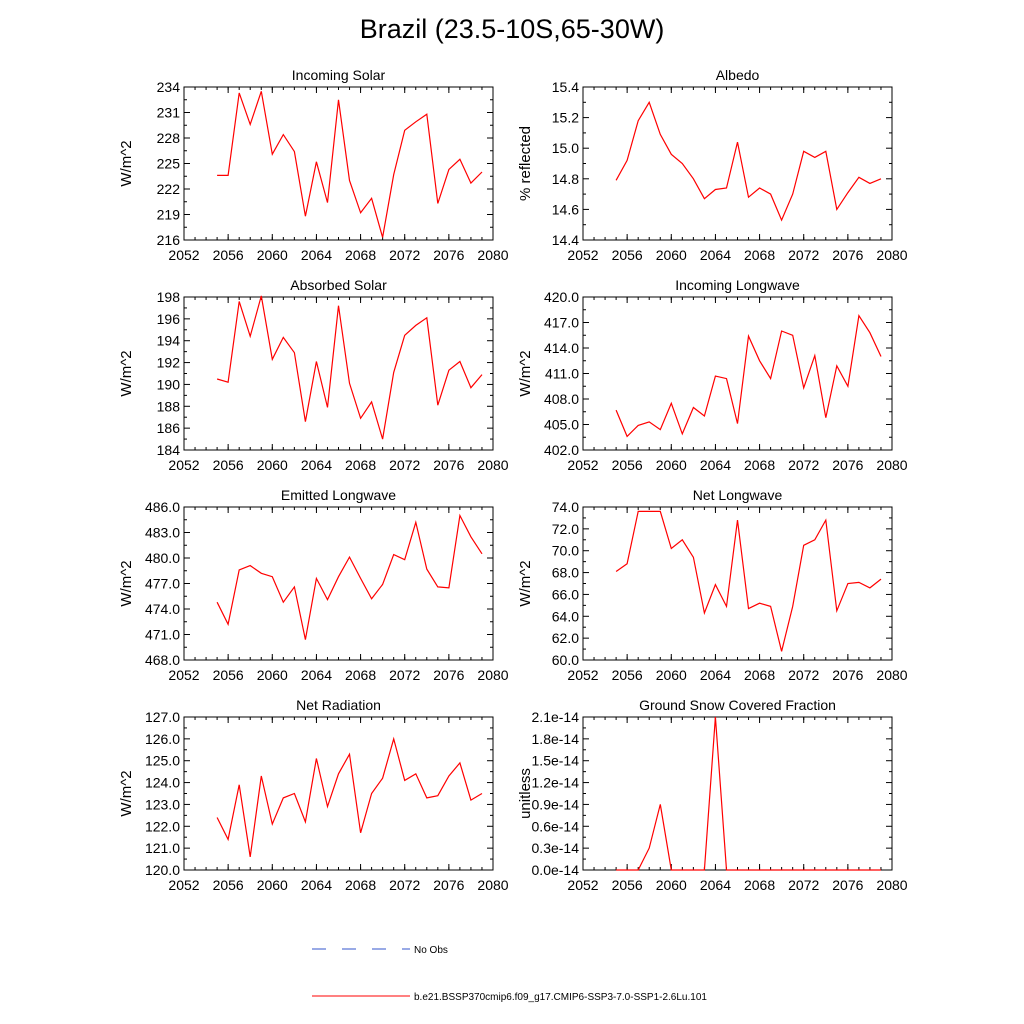  Describe the element at coordinates (565, 148) in the screenshot. I see `y-tick-label: 15.0` at that location.